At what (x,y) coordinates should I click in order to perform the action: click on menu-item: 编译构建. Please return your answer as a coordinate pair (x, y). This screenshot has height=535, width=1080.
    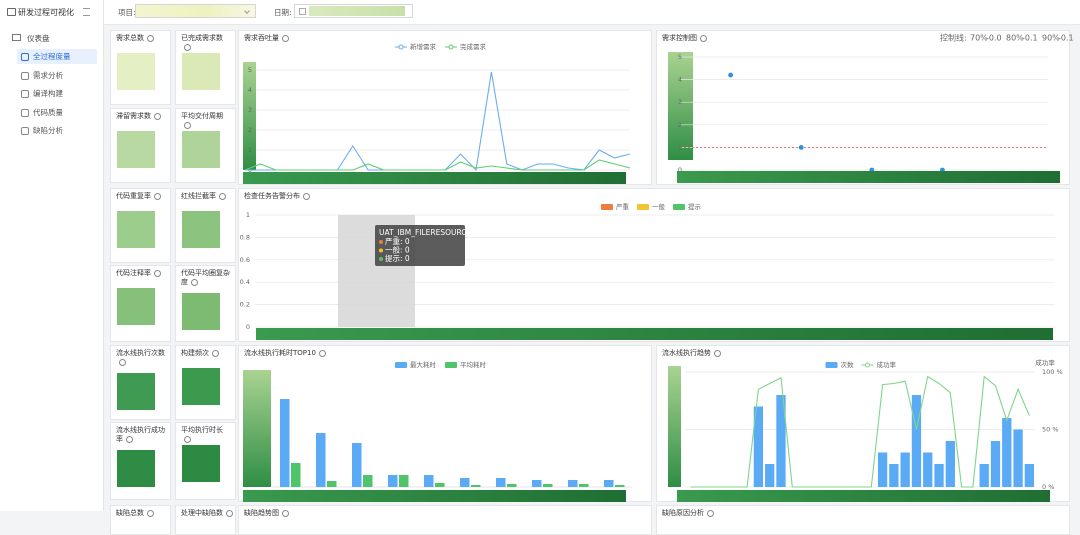
    Looking at the image, I should click on (57, 93).